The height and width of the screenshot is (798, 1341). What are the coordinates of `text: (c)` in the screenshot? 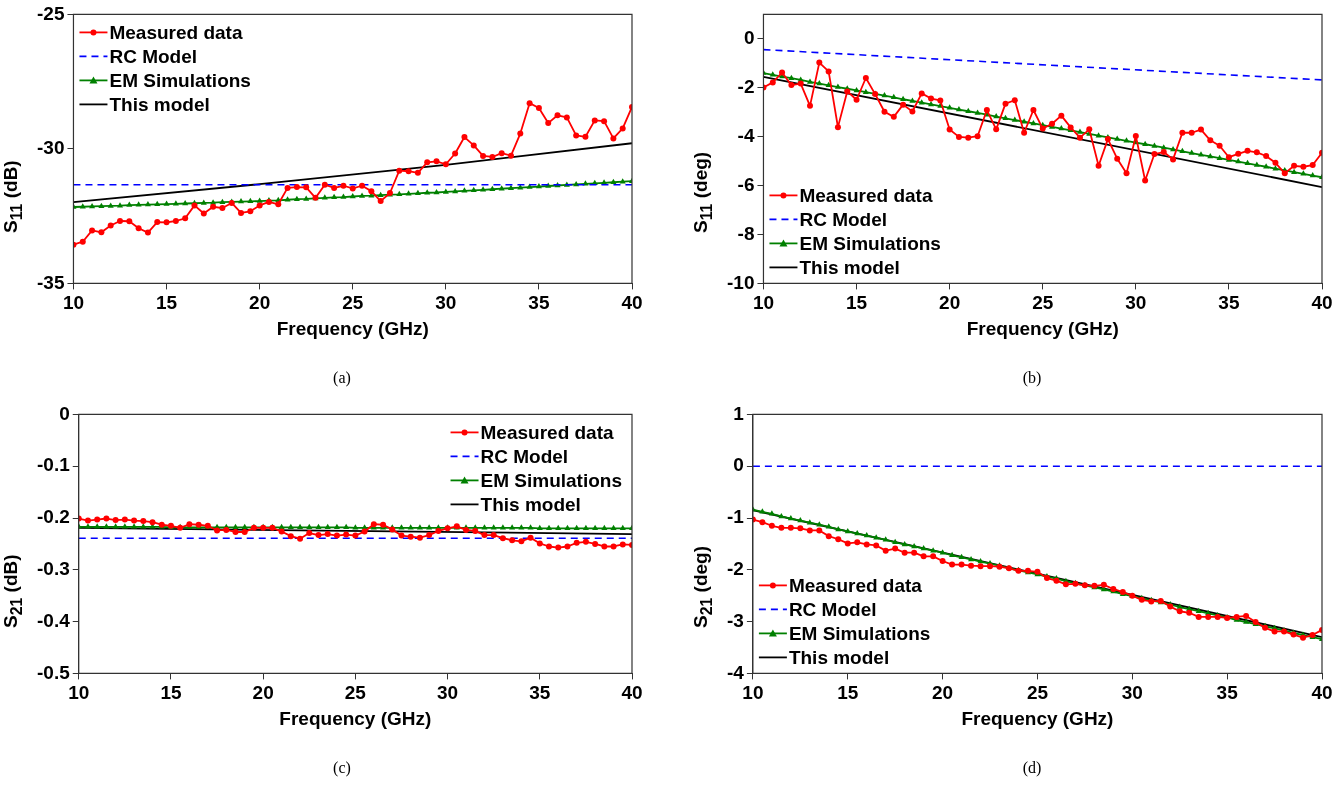 It's located at (342, 768).